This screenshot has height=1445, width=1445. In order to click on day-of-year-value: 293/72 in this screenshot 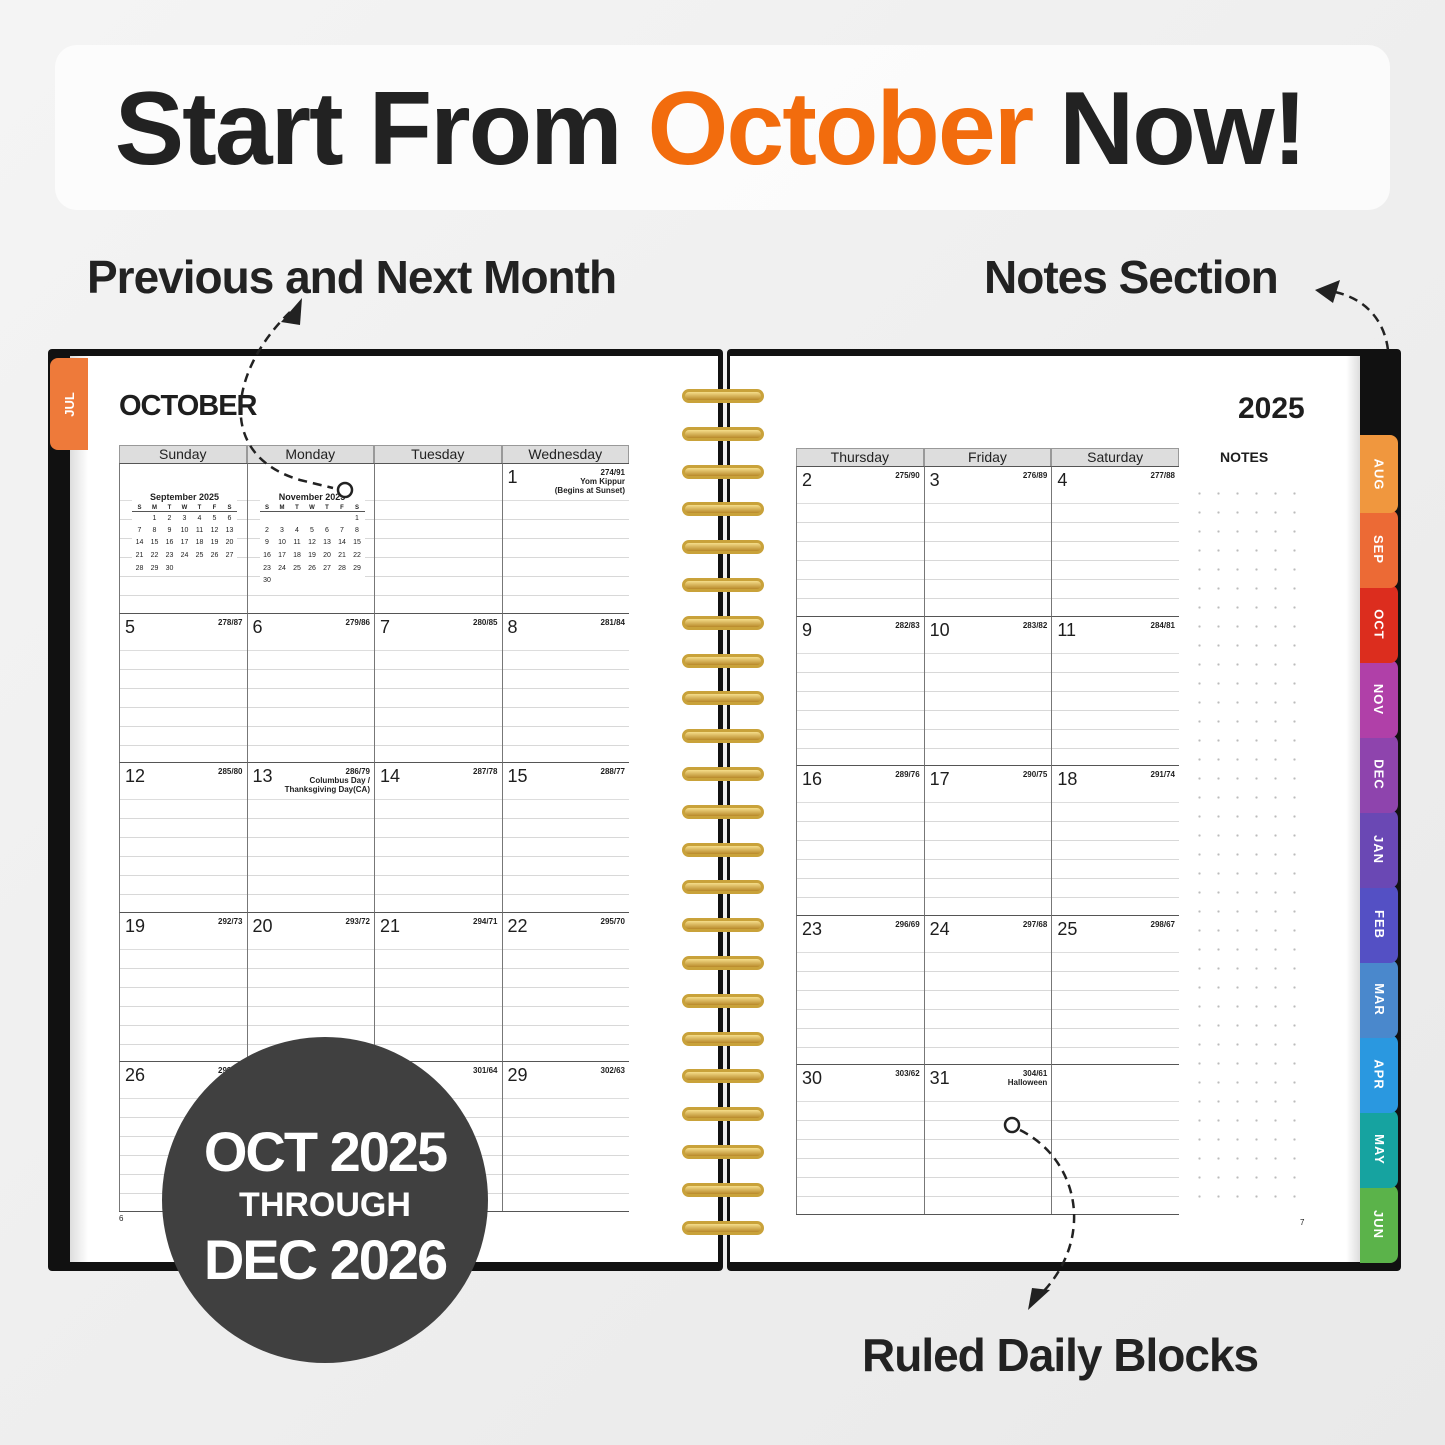, I will do `click(357, 921)`.